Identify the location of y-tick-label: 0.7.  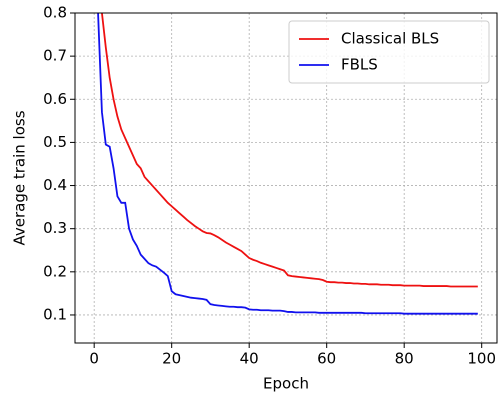
(55, 56).